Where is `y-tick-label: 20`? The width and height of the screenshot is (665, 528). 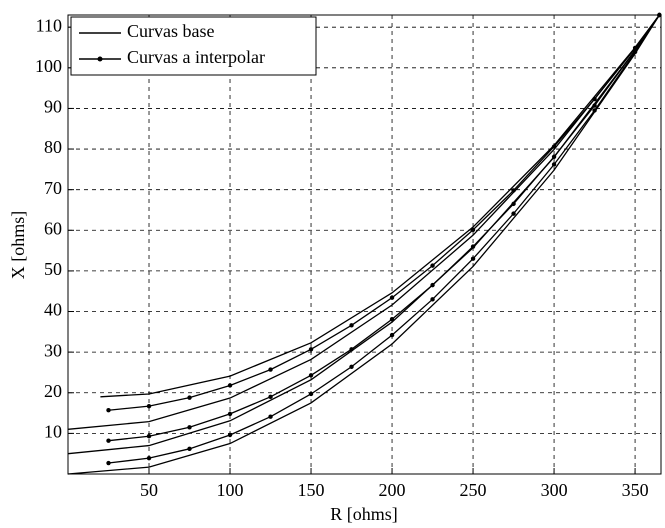
y-tick-label: 20 is located at coordinates (53, 391).